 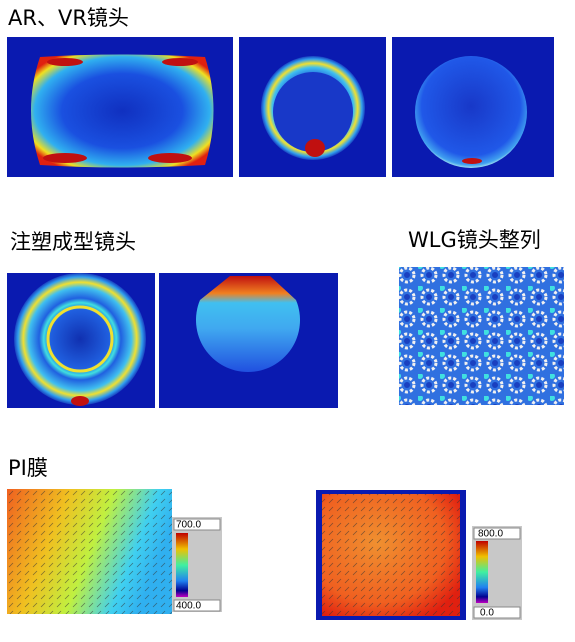 What do you see at coordinates (28, 468) in the screenshot?
I see `section-title: PI膜` at bounding box center [28, 468].